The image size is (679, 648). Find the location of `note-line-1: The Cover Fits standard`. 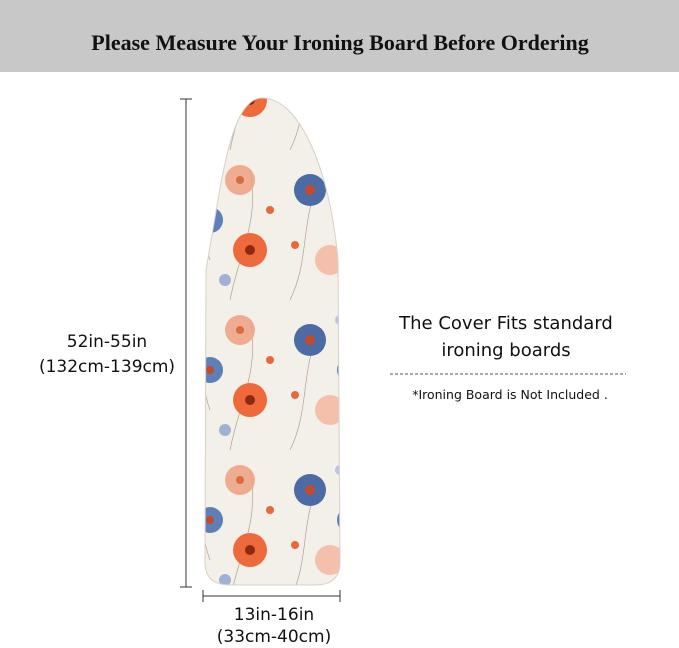

note-line-1: The Cover Fits standard is located at coordinates (505, 323).